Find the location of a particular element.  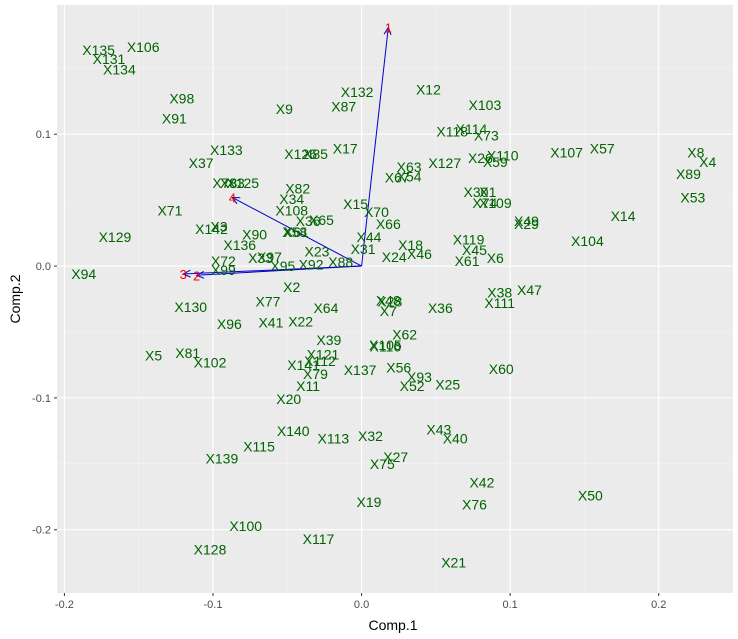

point-label: X75 is located at coordinates (382, 464).